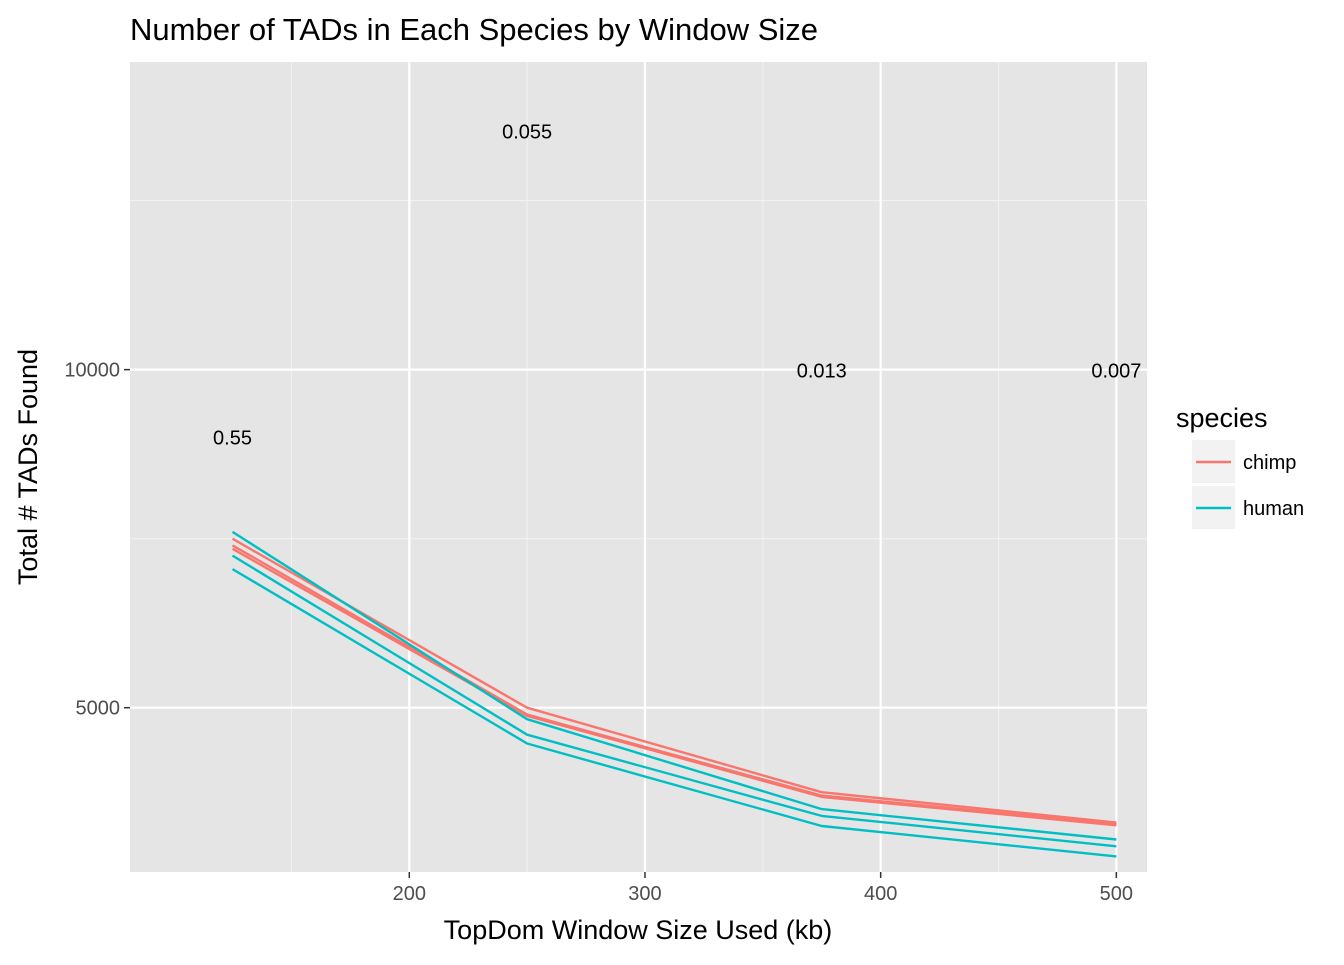  Describe the element at coordinates (822, 371) in the screenshot. I see `annotation-label: 0.013` at that location.